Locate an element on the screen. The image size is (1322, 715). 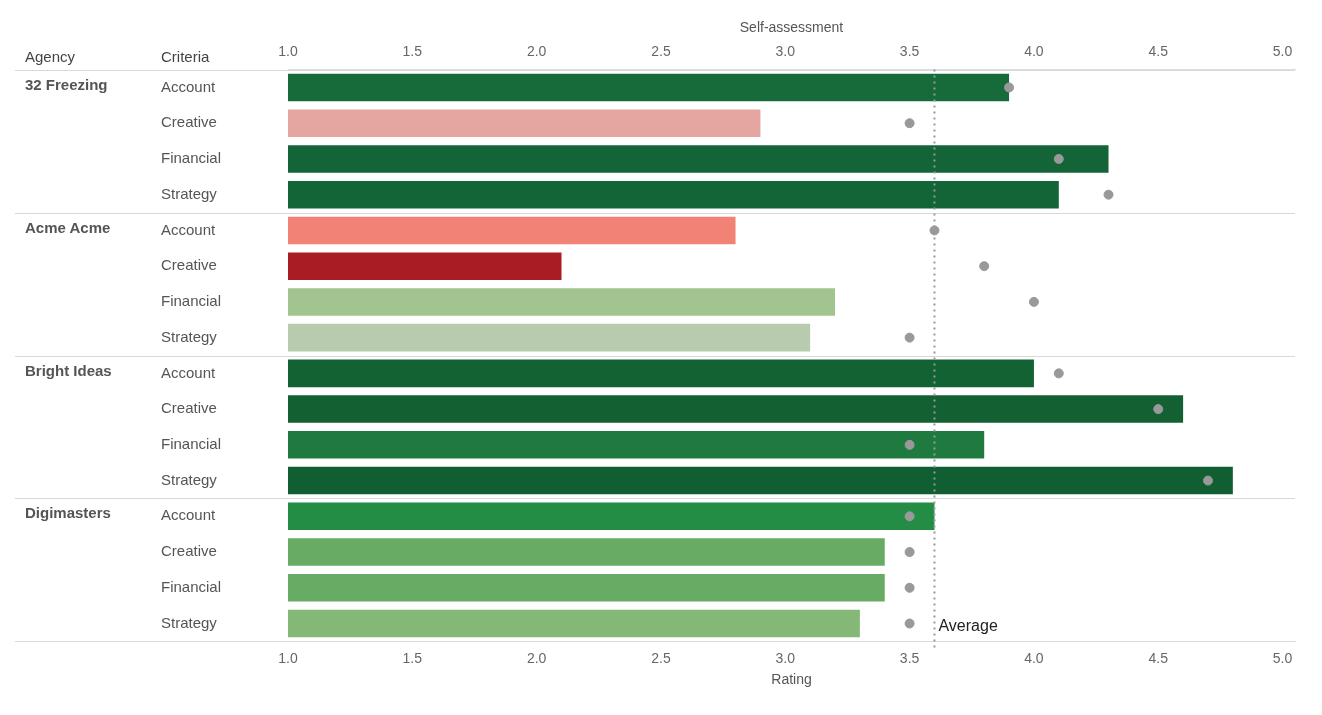
x2-tick-label: 2.5 is located at coordinates (661, 657).